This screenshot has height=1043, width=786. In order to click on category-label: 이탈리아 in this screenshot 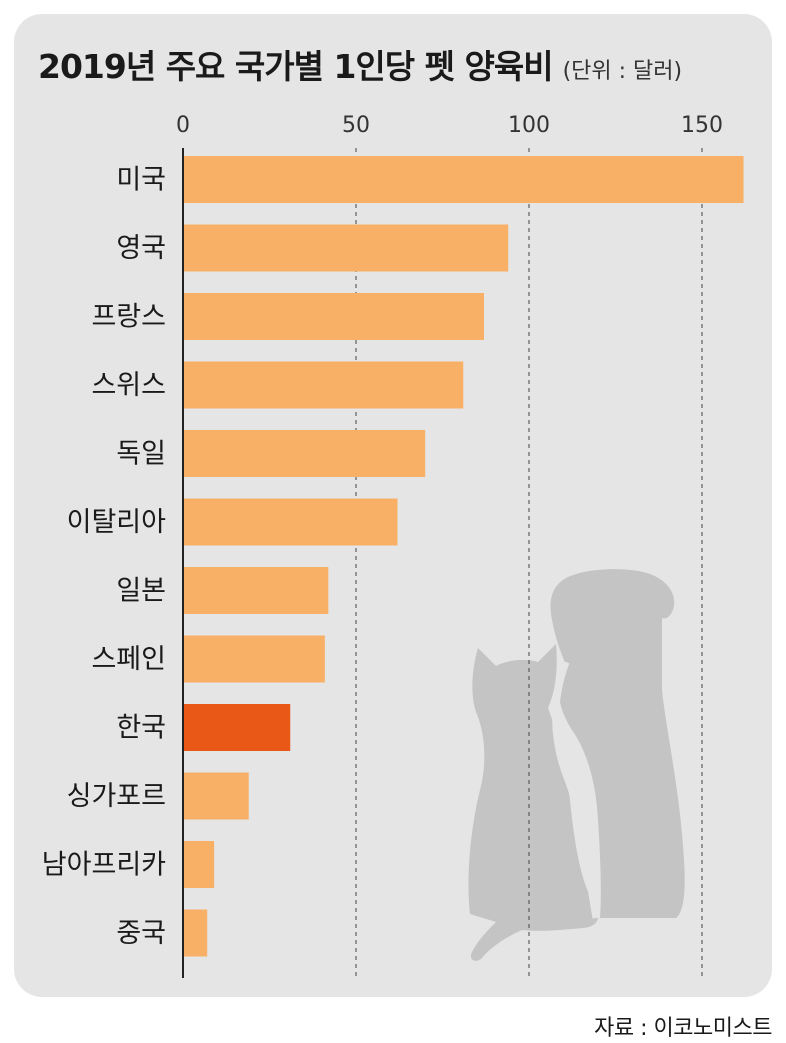, I will do `click(117, 522)`.